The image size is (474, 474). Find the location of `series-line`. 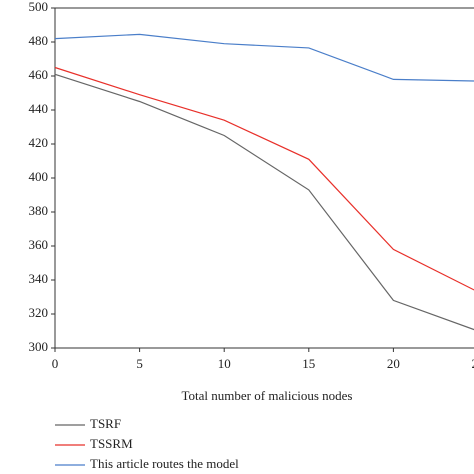

series-line is located at coordinates (264, 57).